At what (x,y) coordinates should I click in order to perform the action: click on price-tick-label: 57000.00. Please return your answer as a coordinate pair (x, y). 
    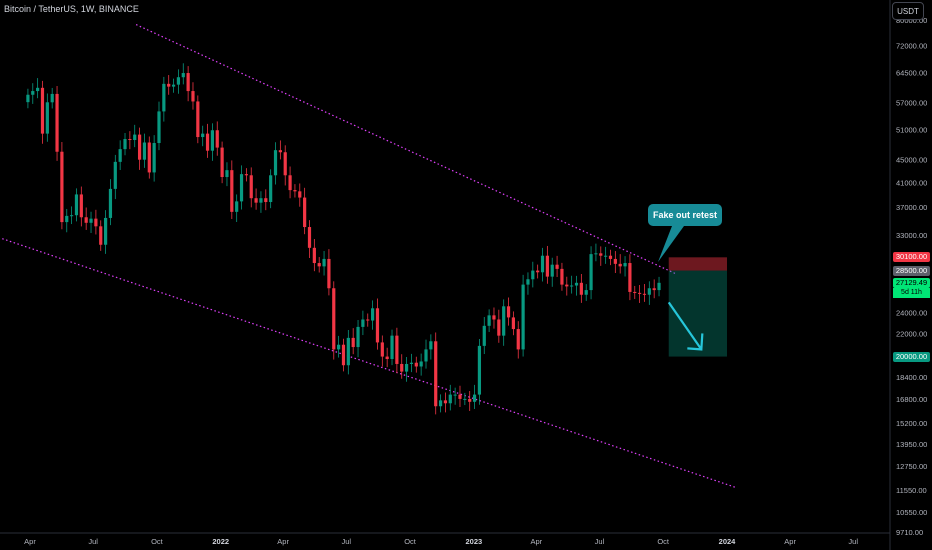
    Looking at the image, I should click on (911, 102).